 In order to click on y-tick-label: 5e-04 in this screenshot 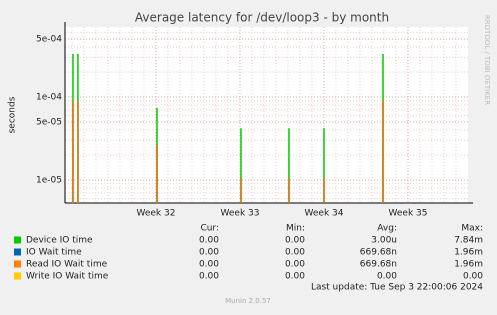, I will do `click(49, 39)`.